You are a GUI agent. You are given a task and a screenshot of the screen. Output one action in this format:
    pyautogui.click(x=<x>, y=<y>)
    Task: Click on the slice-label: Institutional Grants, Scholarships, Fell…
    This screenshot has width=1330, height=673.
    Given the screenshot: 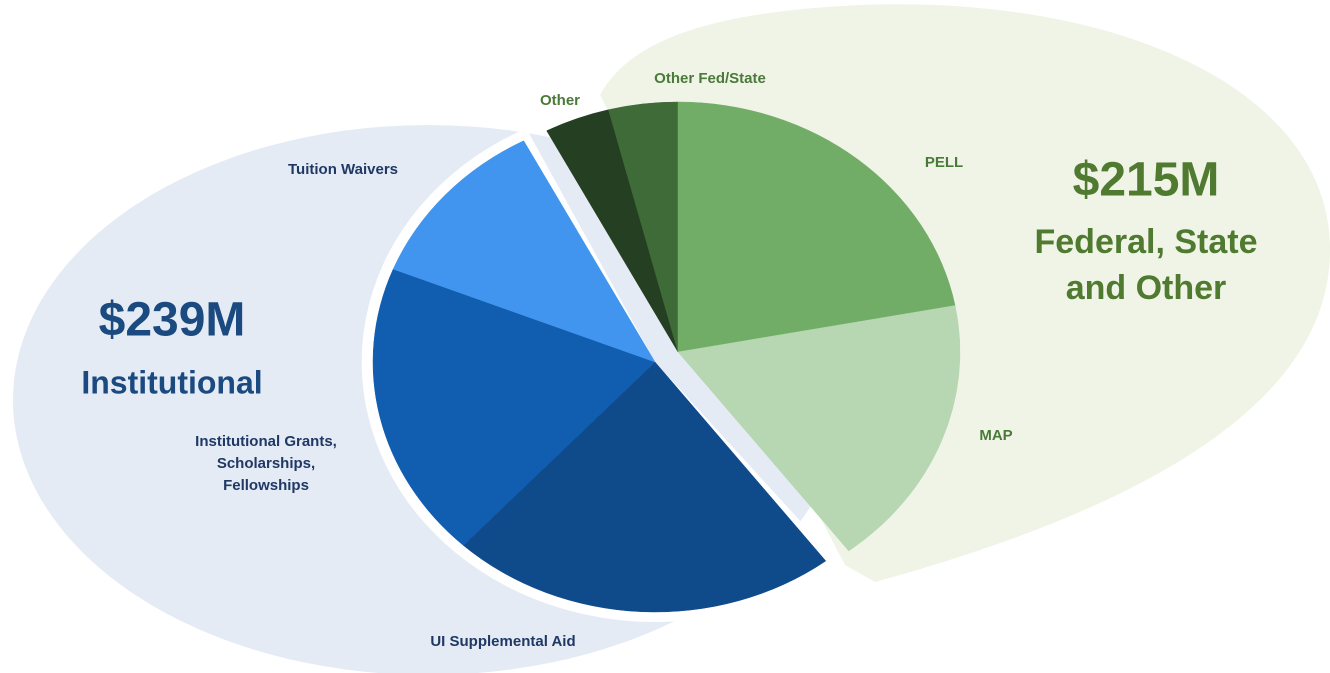 What is the action you would take?
    pyautogui.click(x=266, y=463)
    